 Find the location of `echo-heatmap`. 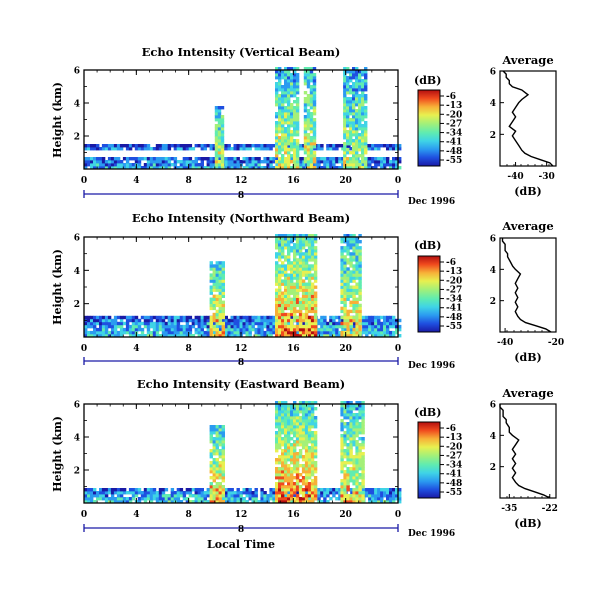

echo-heatmap is located at coordinates (243, 286).